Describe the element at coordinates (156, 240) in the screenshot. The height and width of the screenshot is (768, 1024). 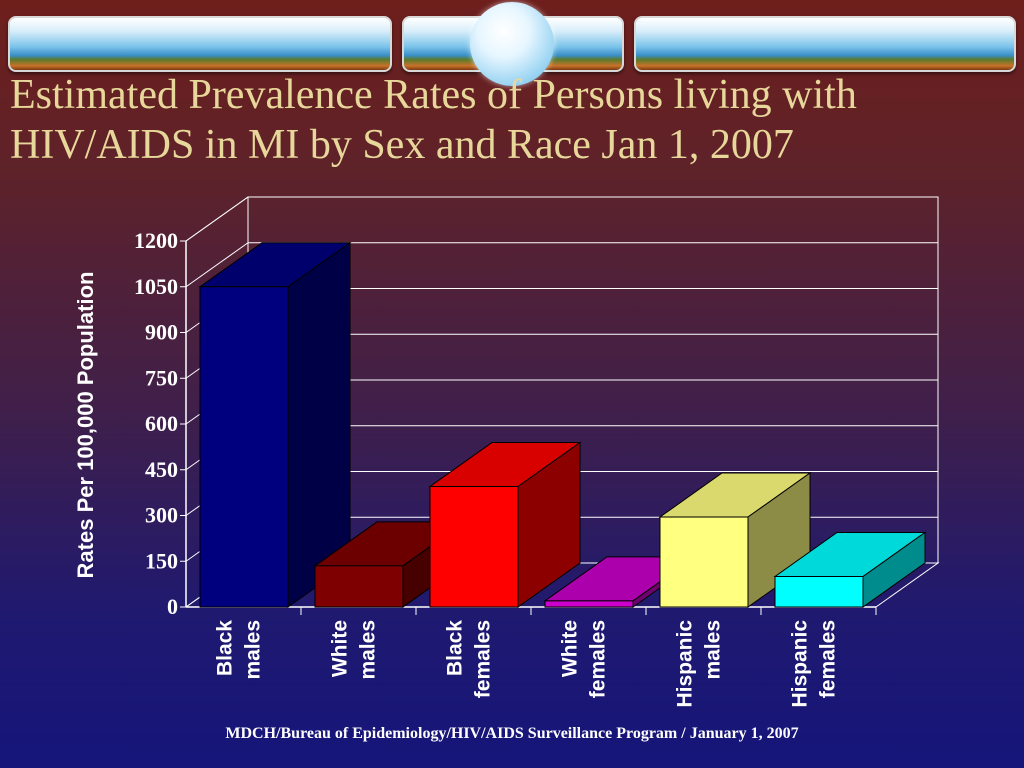
I see `y-tick-label: 1200` at that location.